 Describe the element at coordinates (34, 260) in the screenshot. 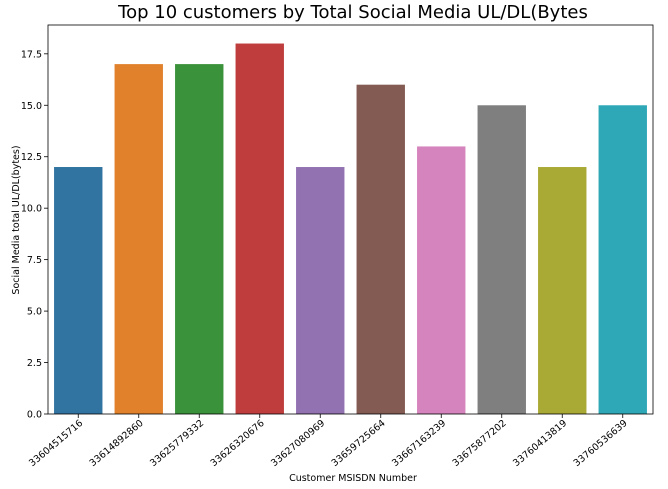

I see `y-tick-label: 7.5` at that location.